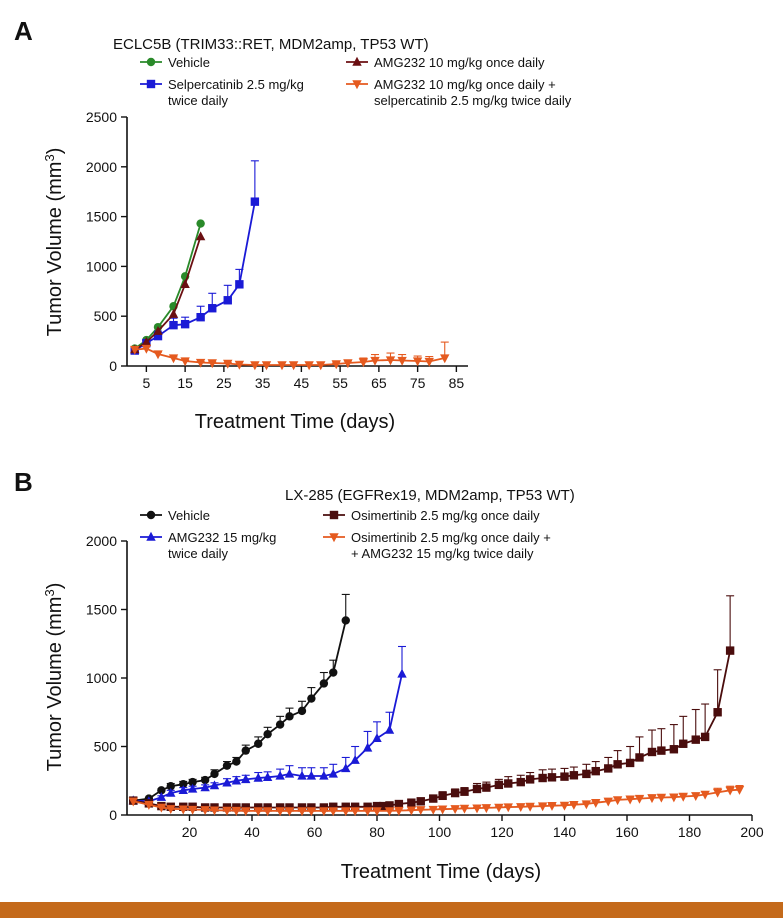 This screenshot has width=783, height=918. I want to click on chart-b-legend-label-line2: twice daily, so click(198, 553).